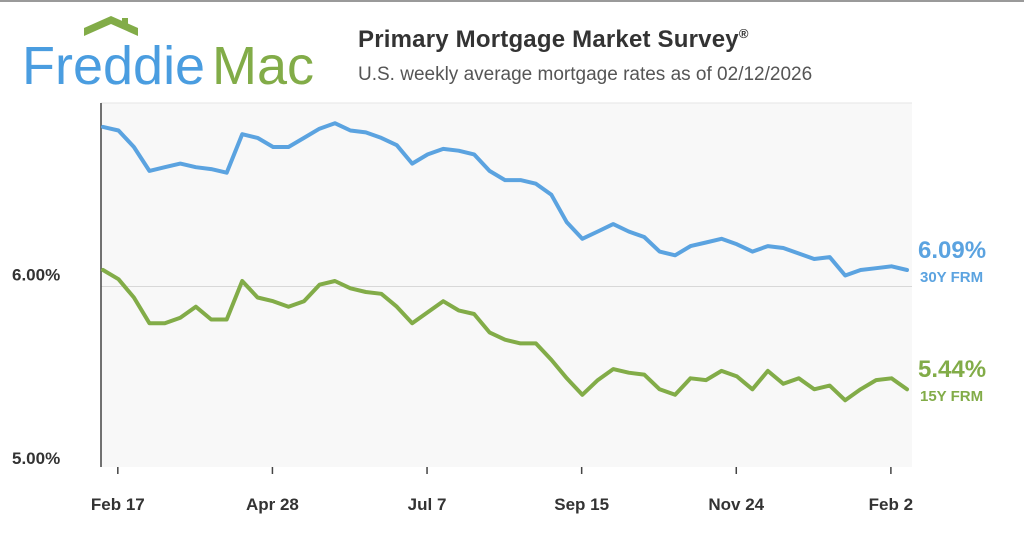  What do you see at coordinates (952, 396) in the screenshot?
I see `label-15y-name: 15Y FRM` at bounding box center [952, 396].